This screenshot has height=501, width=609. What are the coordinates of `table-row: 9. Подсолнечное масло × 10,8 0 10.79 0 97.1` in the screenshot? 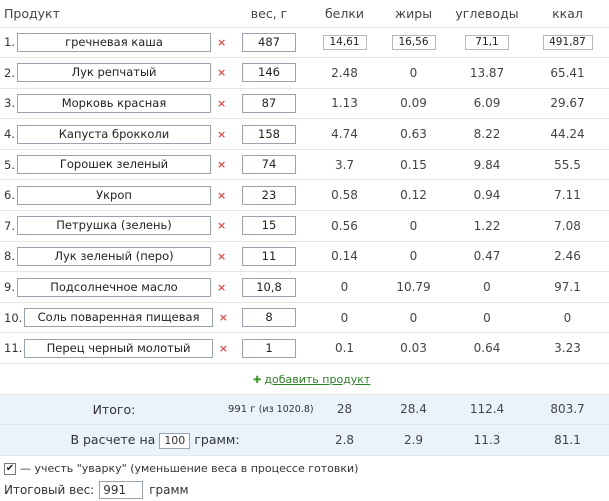 It's located at (304, 287).